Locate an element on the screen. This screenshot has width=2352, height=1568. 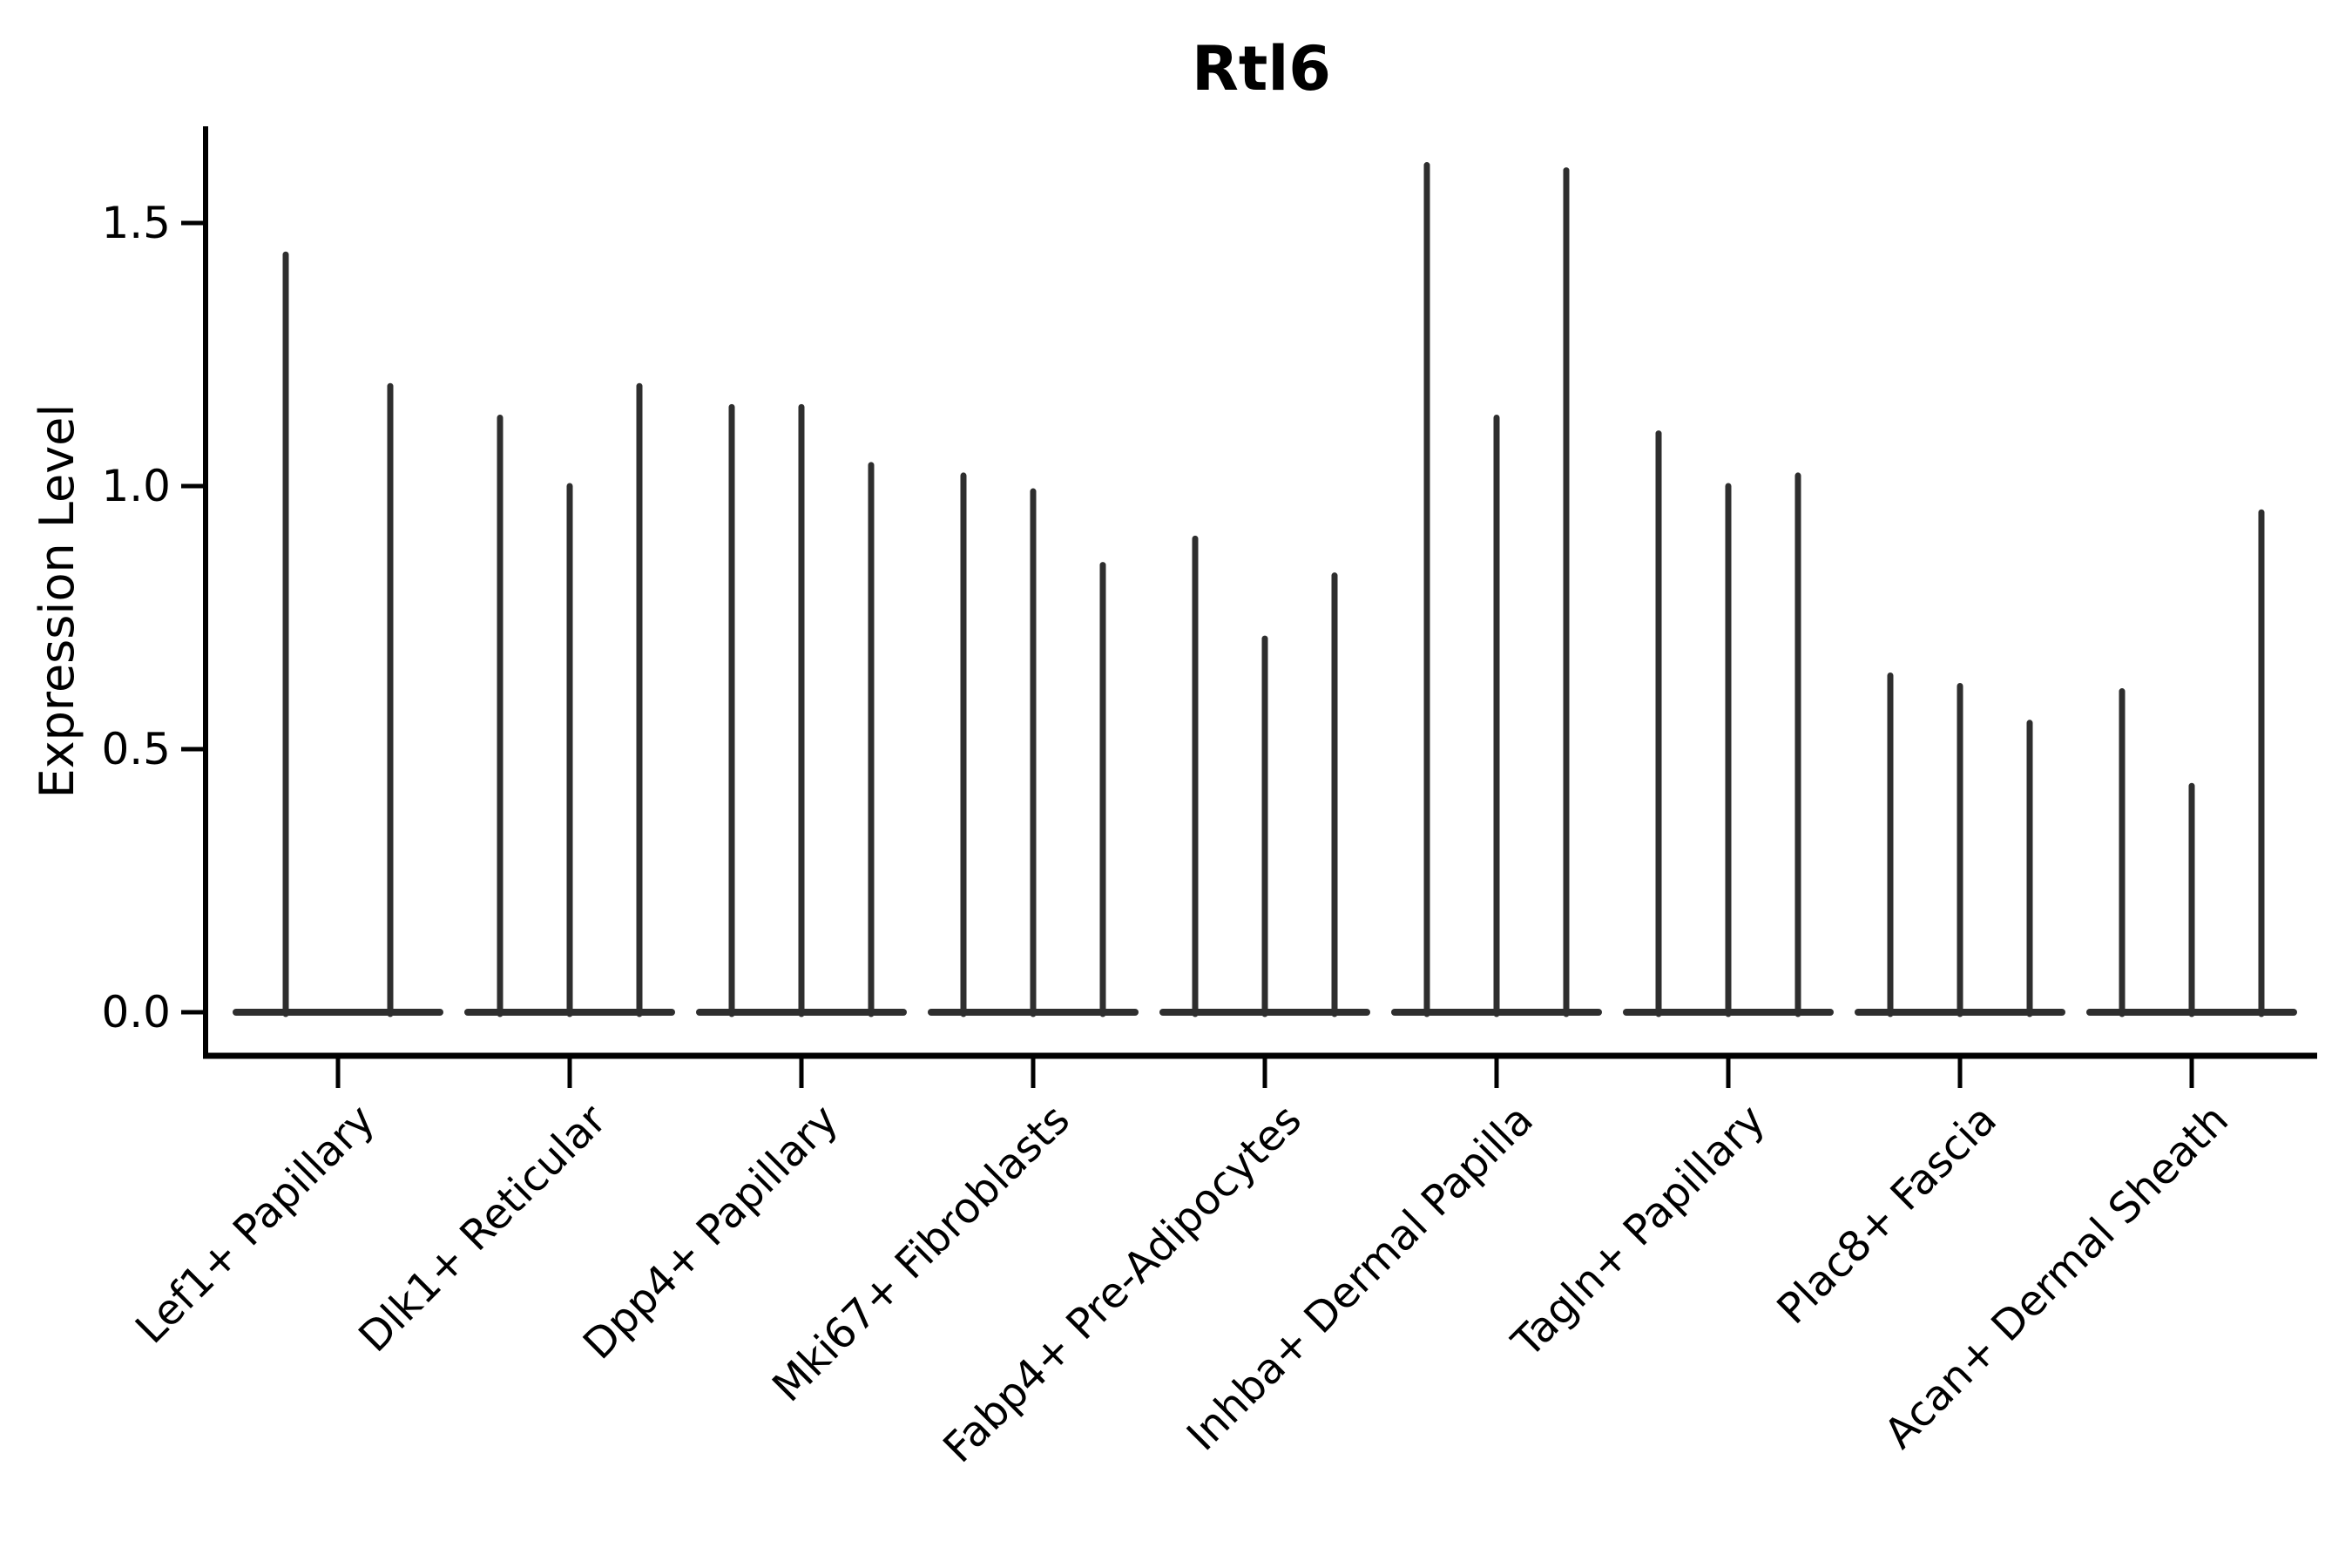
x-tick-label: Plac8+ Fascia is located at coordinates (1886, 1214).